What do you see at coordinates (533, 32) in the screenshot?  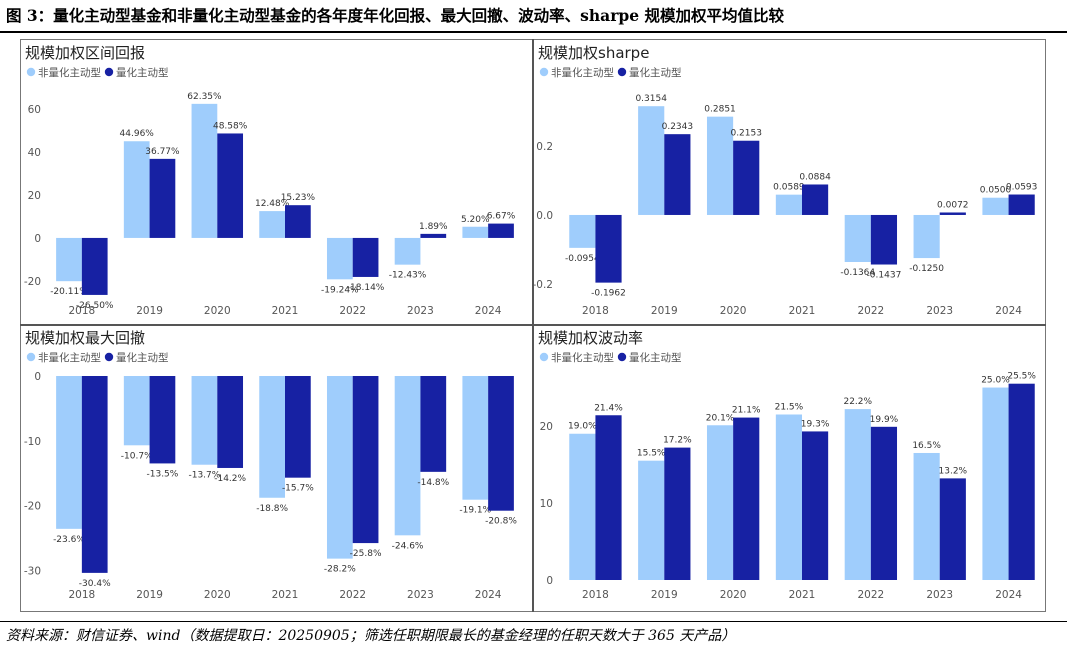 I see `title-rule` at bounding box center [533, 32].